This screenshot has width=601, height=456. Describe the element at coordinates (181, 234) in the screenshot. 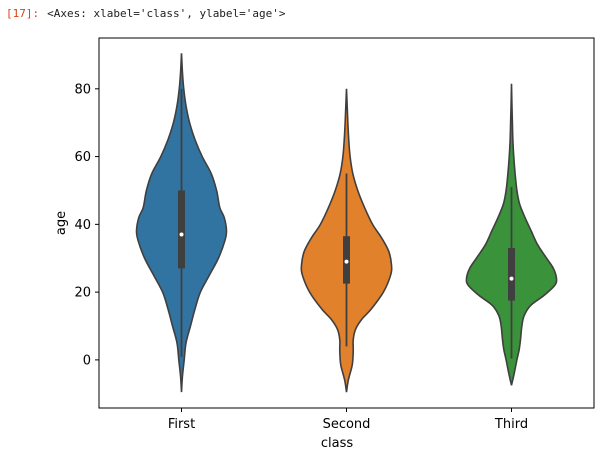

I see `median-dot-first` at that location.